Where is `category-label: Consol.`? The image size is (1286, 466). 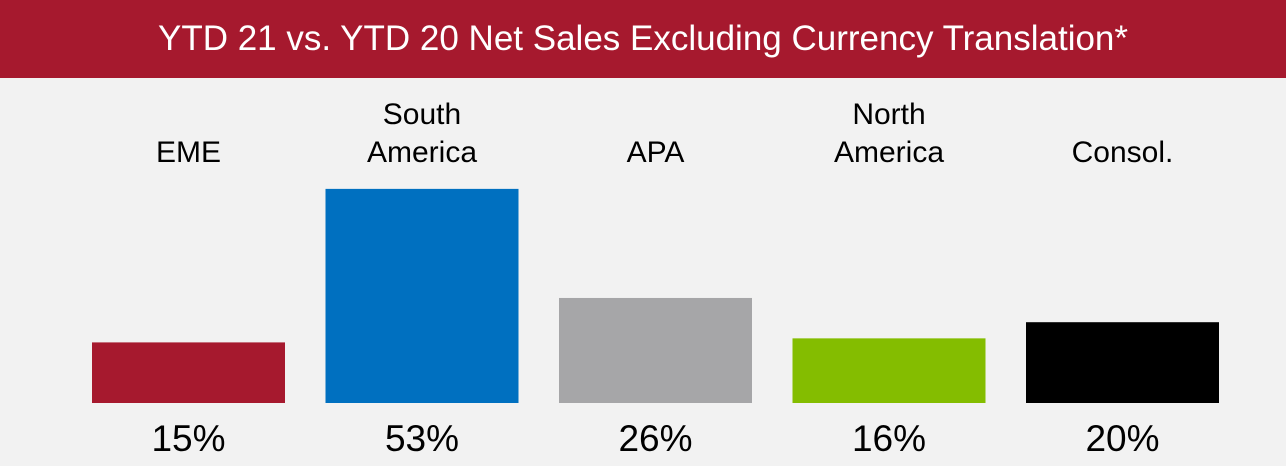
category-label: Consol. is located at coordinates (1122, 152).